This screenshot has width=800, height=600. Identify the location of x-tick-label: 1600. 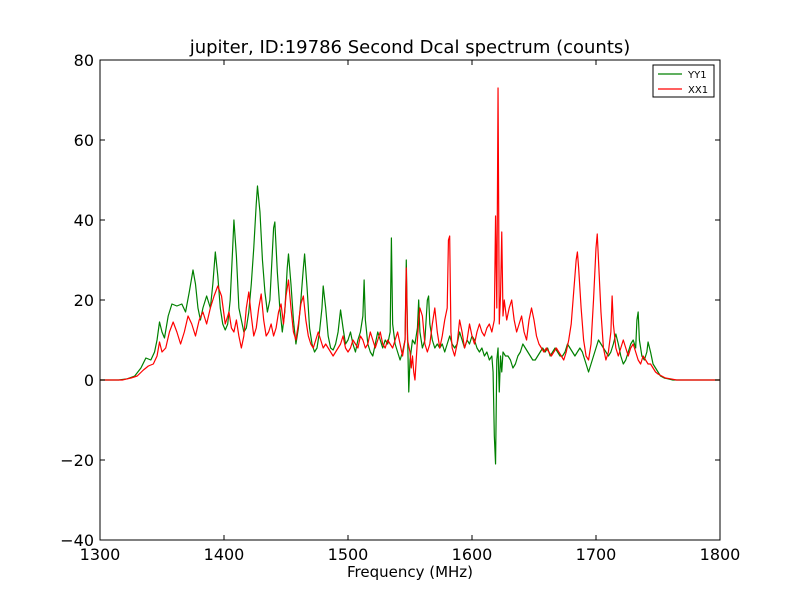
(472, 554).